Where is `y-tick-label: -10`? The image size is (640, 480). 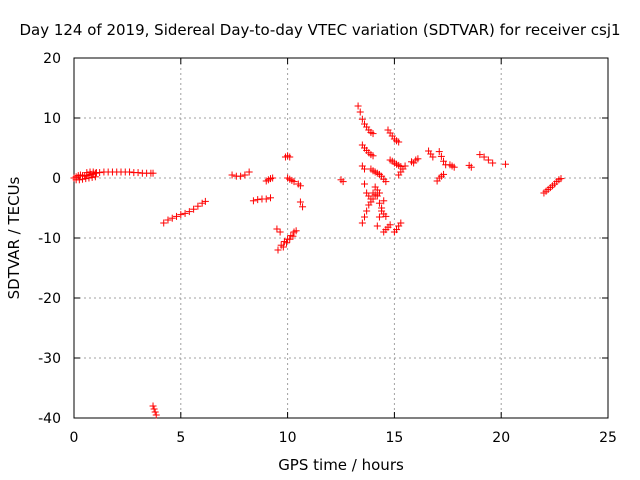 y-tick-label: -10 is located at coordinates (49, 239).